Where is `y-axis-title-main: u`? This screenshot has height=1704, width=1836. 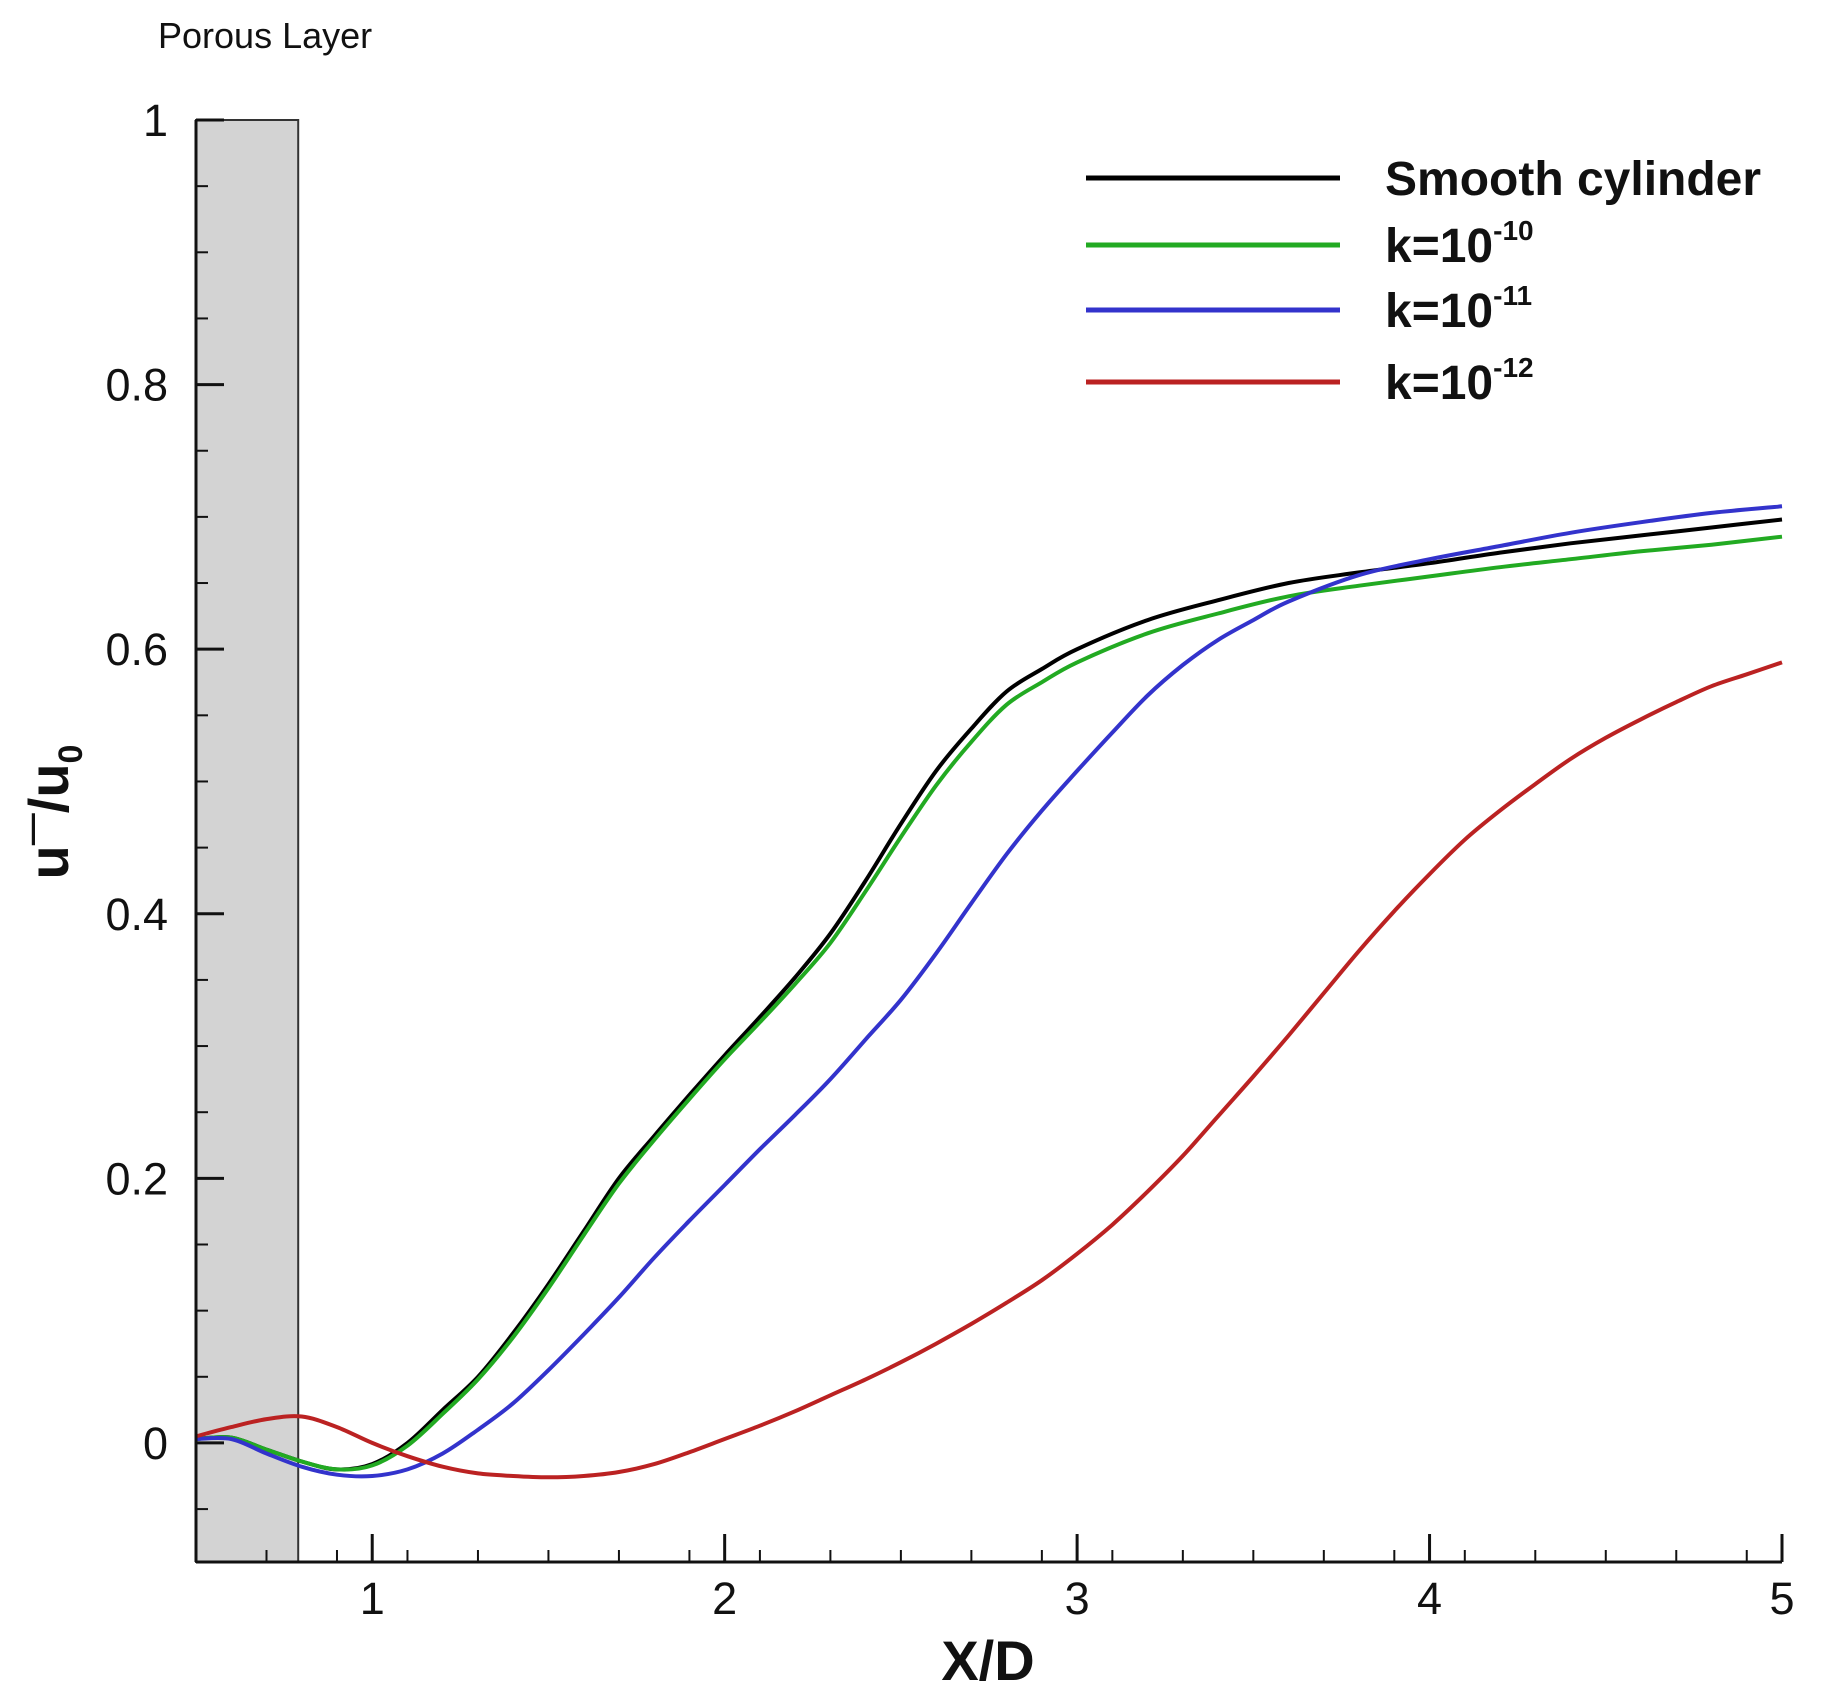
y-axis-title-main: u is located at coordinates (48, 862).